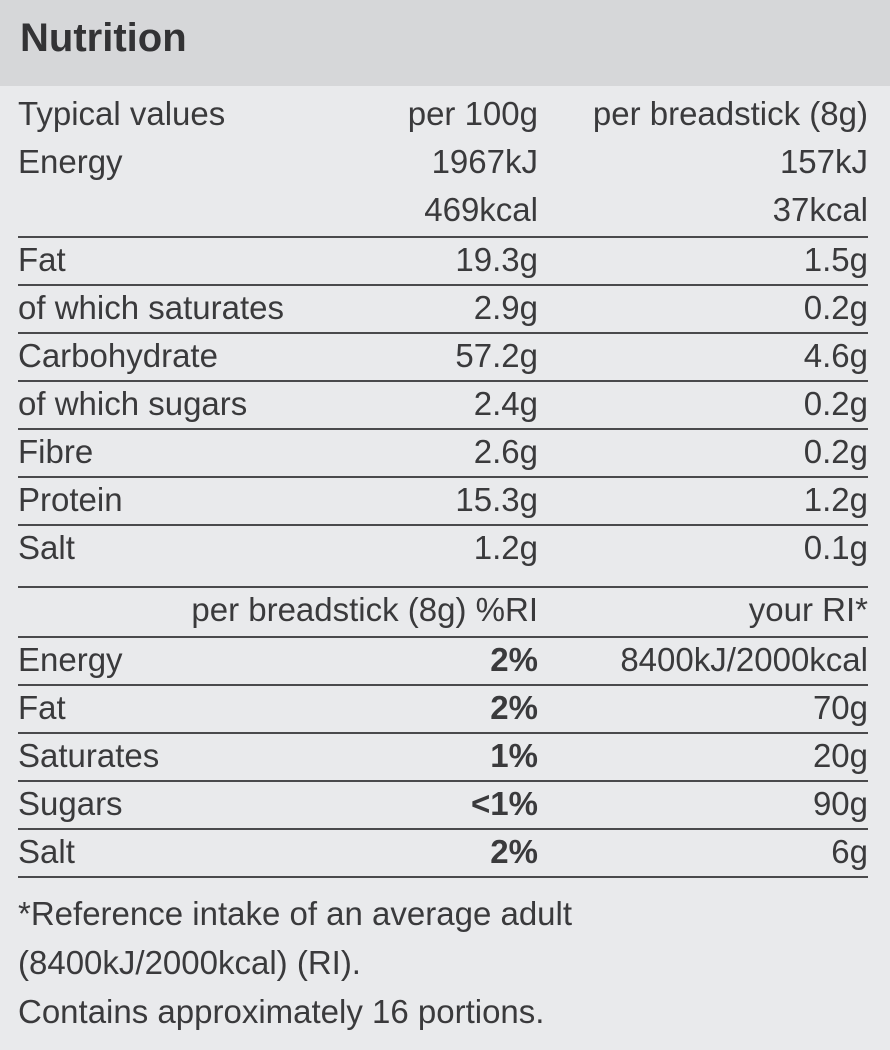 The width and height of the screenshot is (890, 1050). Describe the element at coordinates (70, 161) in the screenshot. I see `energy-label: Energy` at that location.